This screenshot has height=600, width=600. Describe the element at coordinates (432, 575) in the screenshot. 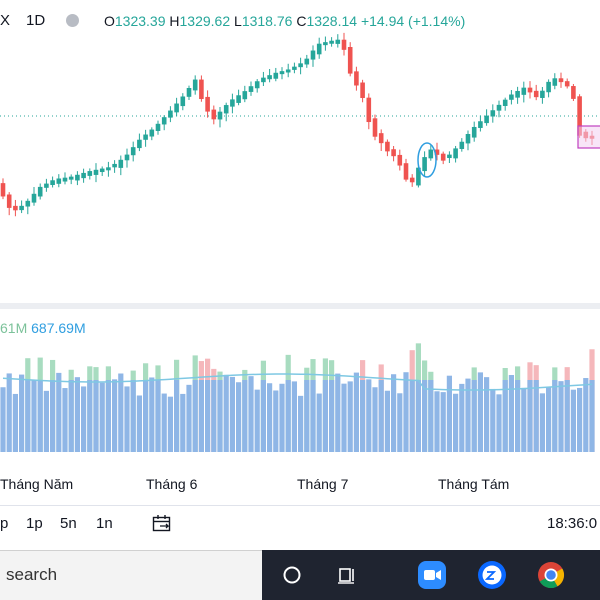

I see `zoom-app-icon` at that location.